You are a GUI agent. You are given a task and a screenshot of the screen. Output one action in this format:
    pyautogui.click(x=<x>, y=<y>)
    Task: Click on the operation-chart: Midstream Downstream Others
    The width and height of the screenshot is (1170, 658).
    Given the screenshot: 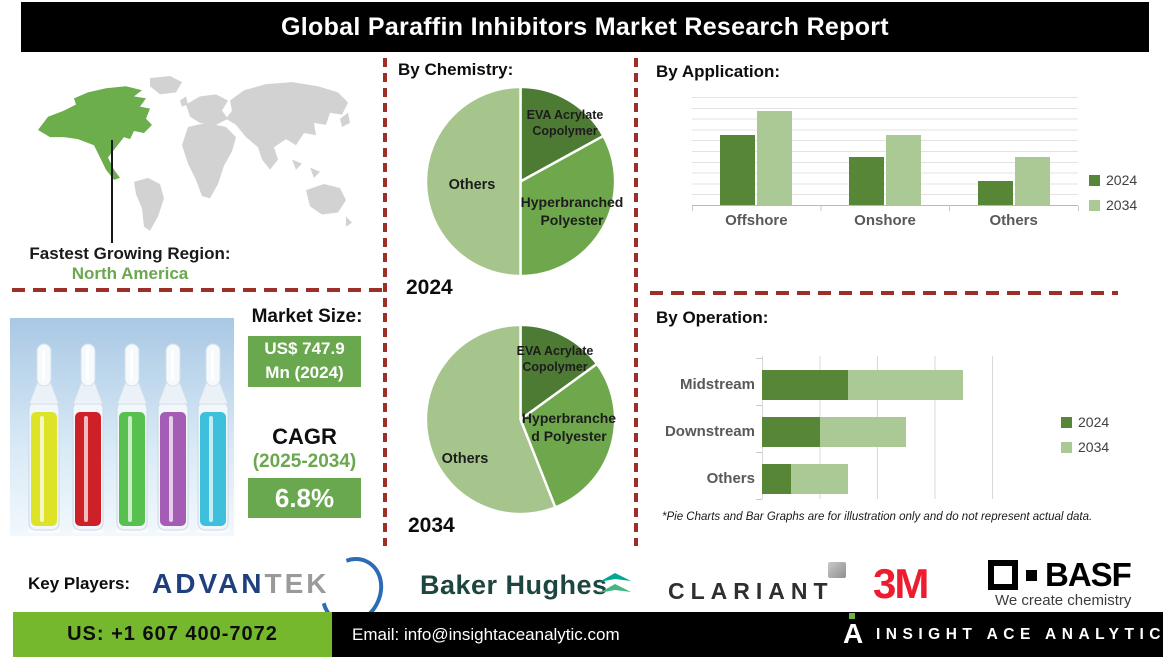 What is the action you would take?
    pyautogui.click(x=875, y=431)
    